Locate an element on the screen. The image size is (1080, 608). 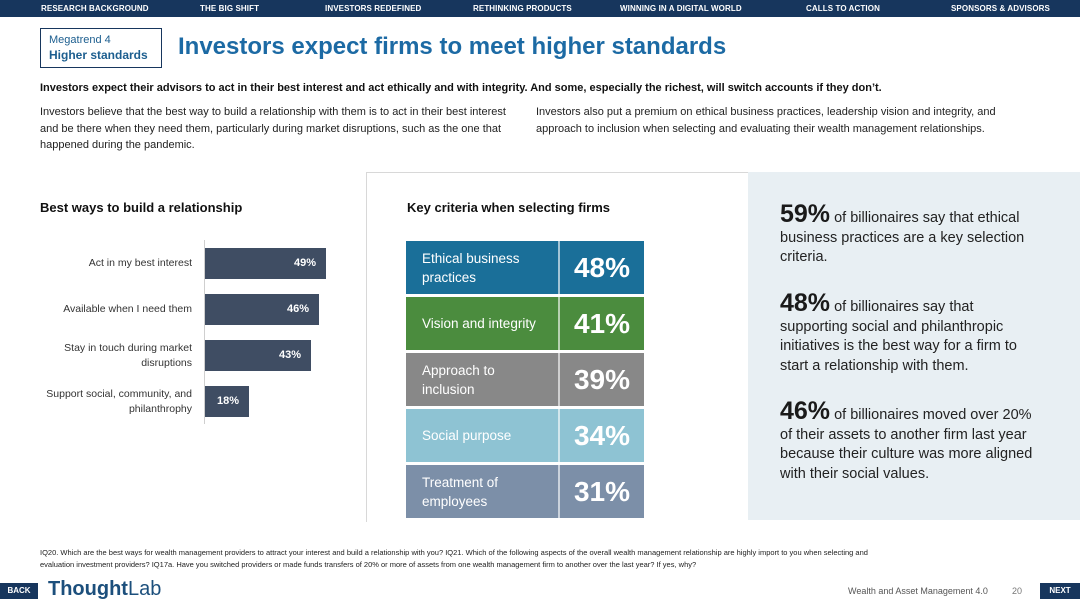
criteria-title: Key criteria when selecting firms is located at coordinates (509, 207).